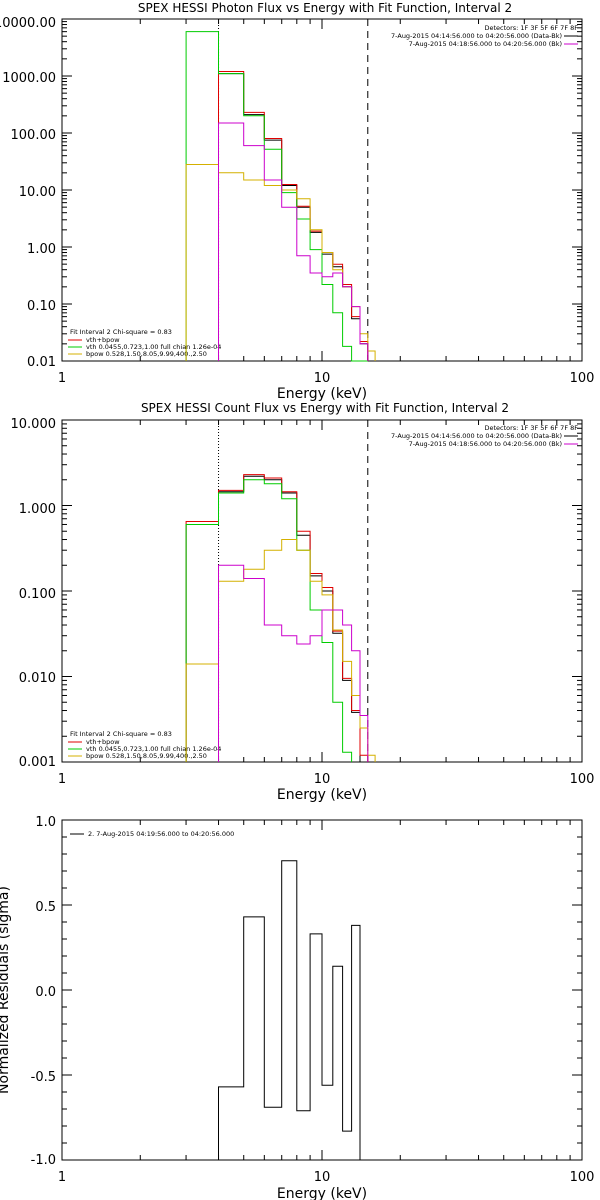 This screenshot has height=1200, width=600. Describe the element at coordinates (103, 742) in the screenshot. I see `count-legend-total: vth+bpow` at that location.